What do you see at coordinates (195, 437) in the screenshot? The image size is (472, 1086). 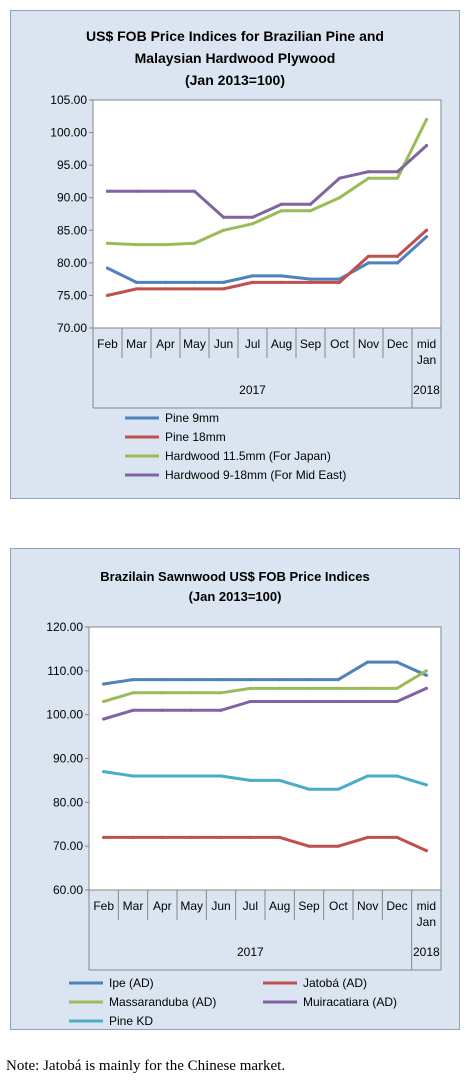 I see `legend-label: Pine 18mm` at bounding box center [195, 437].